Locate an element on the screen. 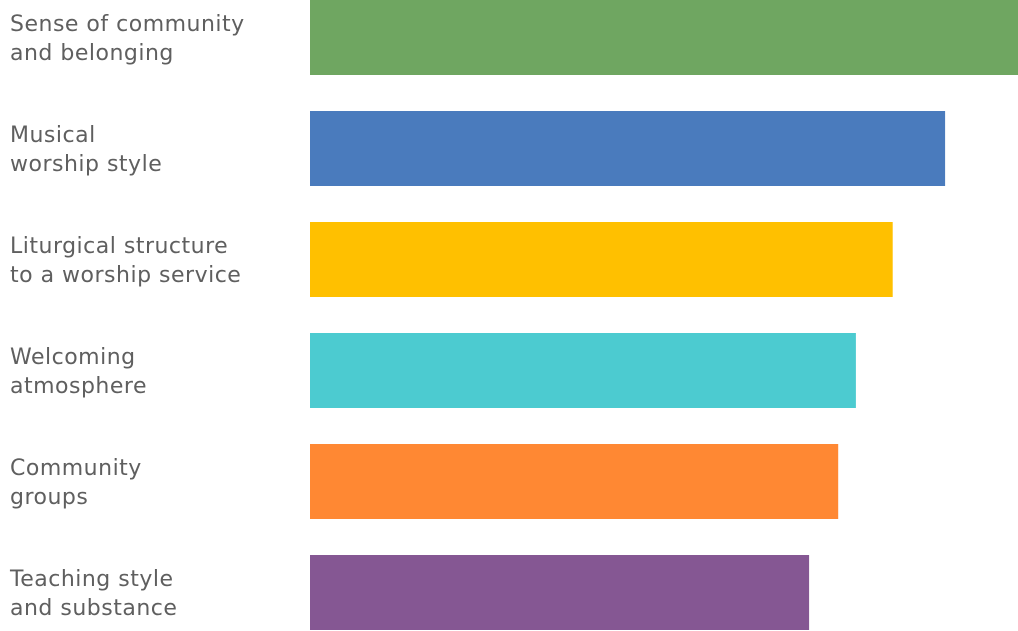 This screenshot has width=1018, height=631. category-label-line: Welcoming is located at coordinates (73, 357).